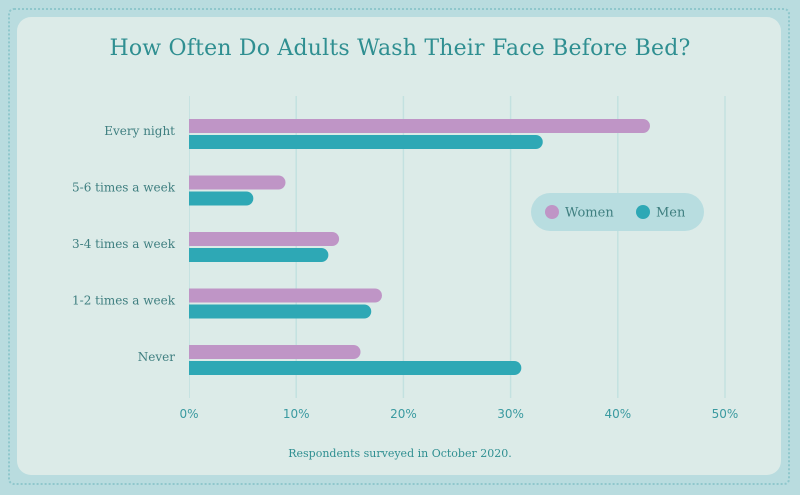 This screenshot has height=495, width=800. What do you see at coordinates (458, 414) in the screenshot?
I see `x-tick-labels: 0% 10% 20% 30% 40% 50%` at bounding box center [458, 414].